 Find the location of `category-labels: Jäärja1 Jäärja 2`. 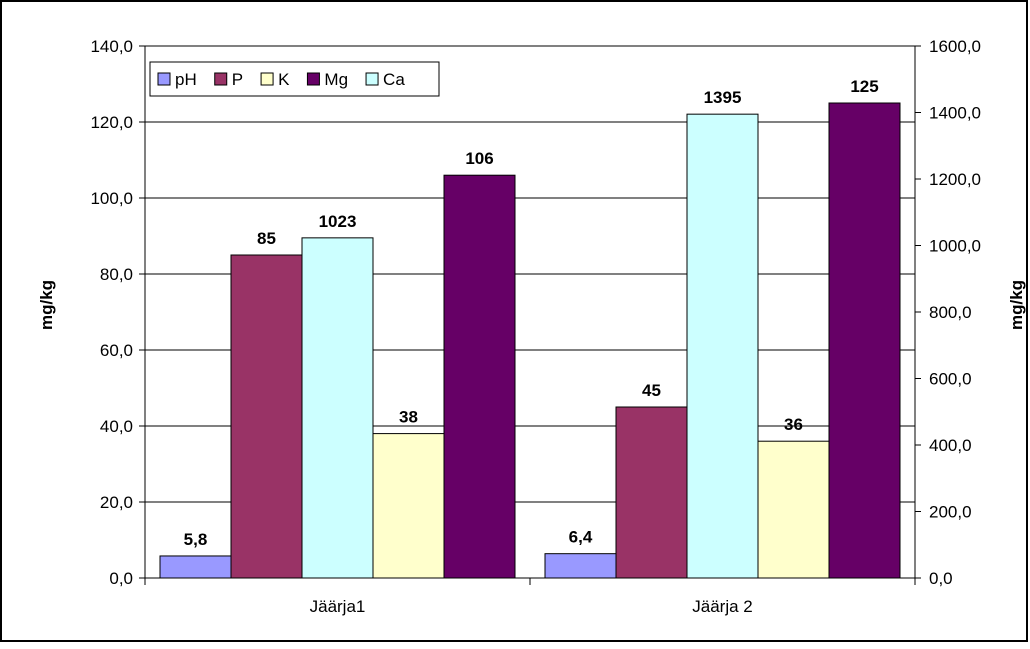

category-labels: Jäärja1 Jäärja 2 is located at coordinates (531, 606).